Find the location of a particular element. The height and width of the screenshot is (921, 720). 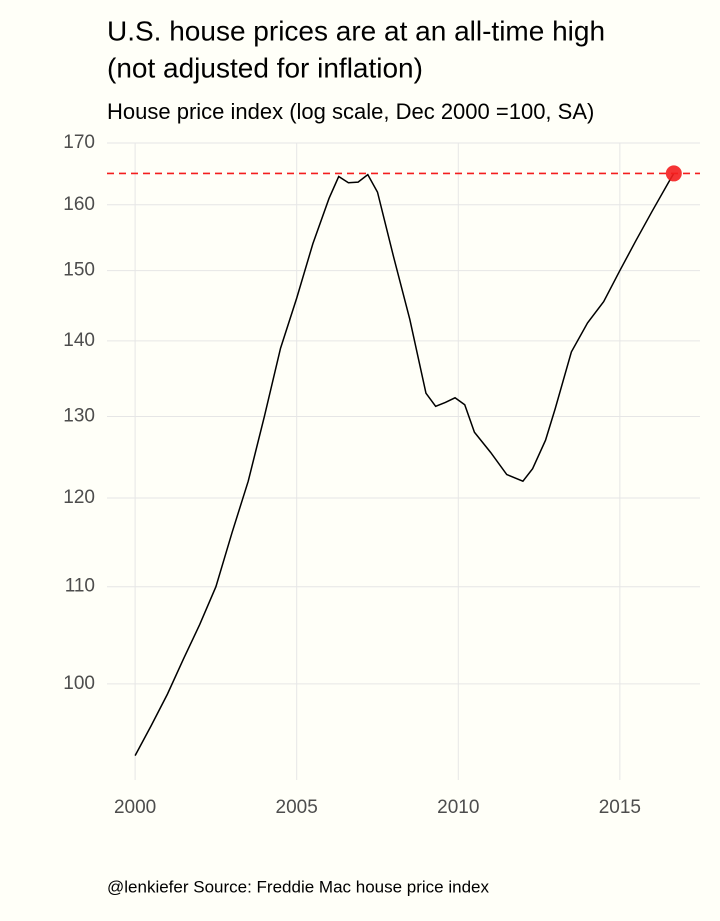

y-tick-label: 170 is located at coordinates (79, 142).